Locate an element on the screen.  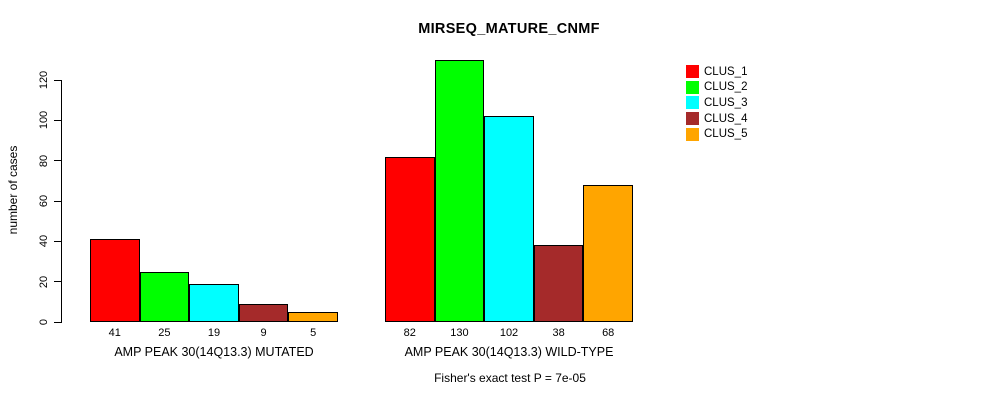
legend-item: CLUS_3 is located at coordinates (716, 103).